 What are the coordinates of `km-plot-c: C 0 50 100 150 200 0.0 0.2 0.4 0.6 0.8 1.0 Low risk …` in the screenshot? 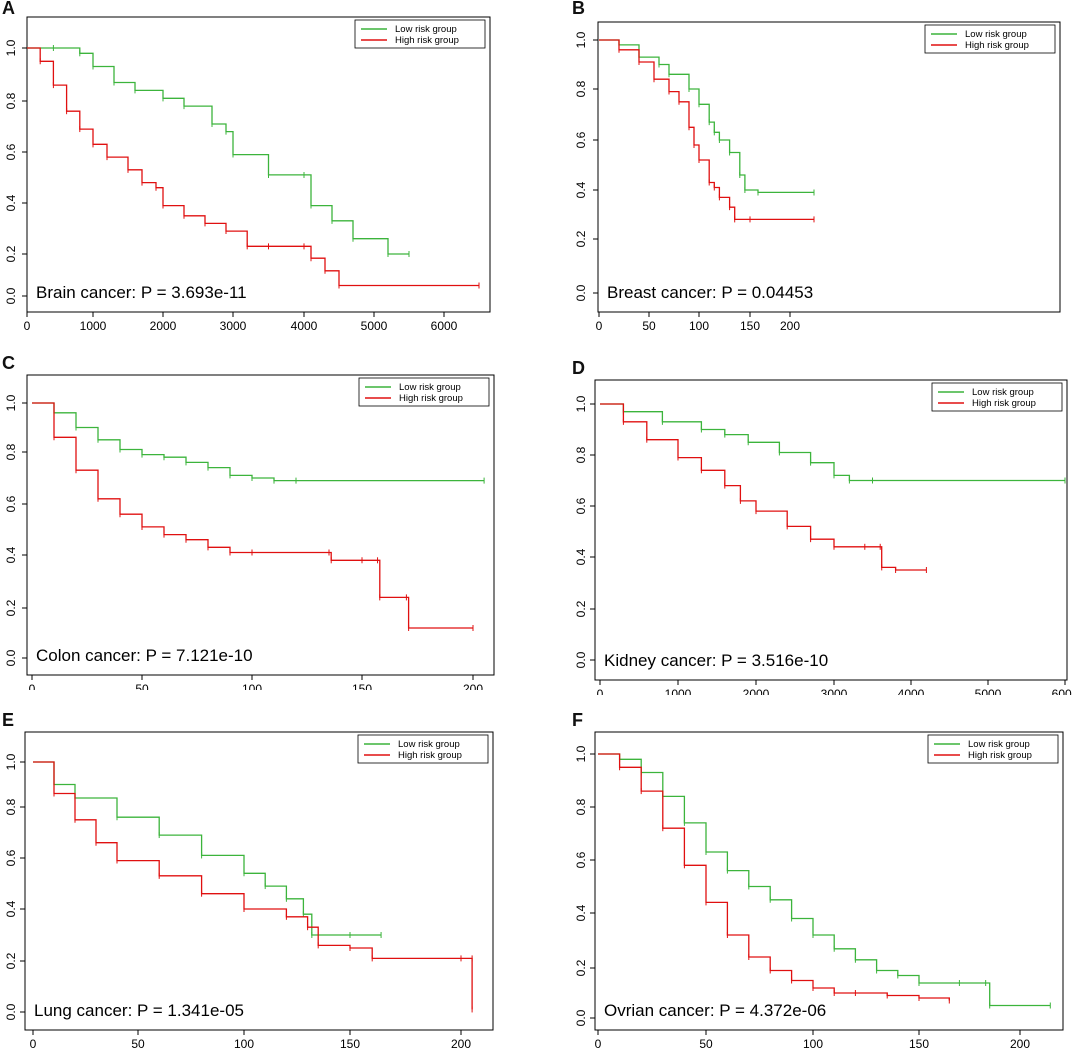 It's located at (248, 524).